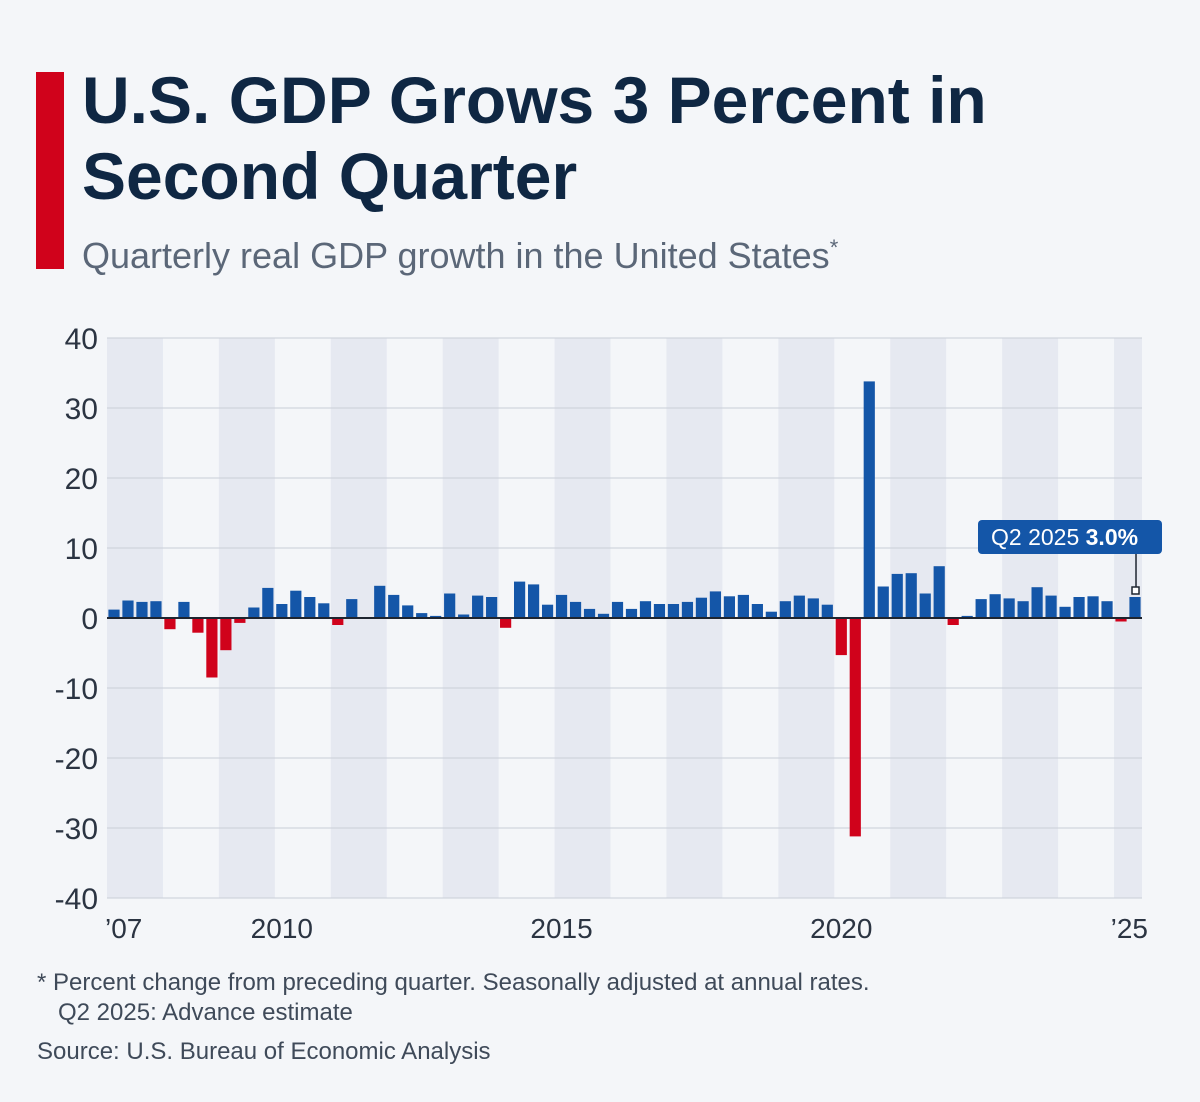  Describe the element at coordinates (81, 339) in the screenshot. I see `y-tick-label: 40` at that location.